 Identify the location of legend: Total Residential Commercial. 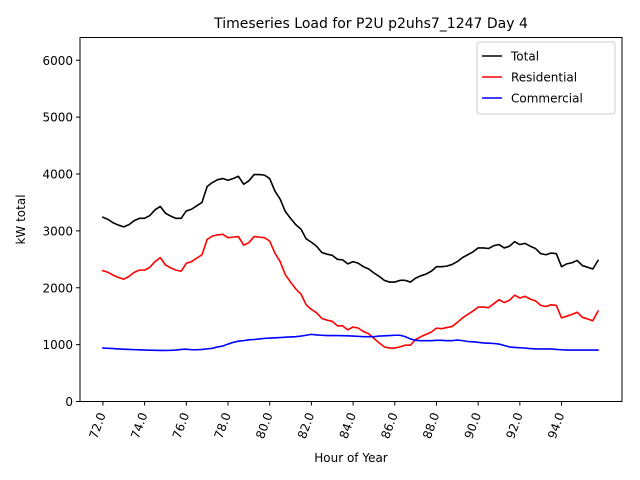
(546, 78).